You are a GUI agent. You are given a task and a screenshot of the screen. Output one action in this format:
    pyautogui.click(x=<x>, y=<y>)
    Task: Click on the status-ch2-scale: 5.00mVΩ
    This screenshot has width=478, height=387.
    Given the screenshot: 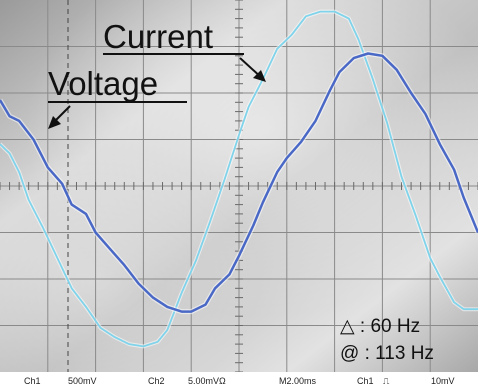 What is the action you would take?
    pyautogui.click(x=207, y=381)
    